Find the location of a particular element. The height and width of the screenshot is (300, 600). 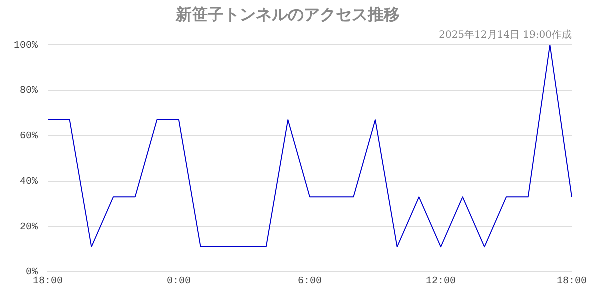

chart-subtitle: 2025年12月14日 19:00作成 is located at coordinates (505, 34).